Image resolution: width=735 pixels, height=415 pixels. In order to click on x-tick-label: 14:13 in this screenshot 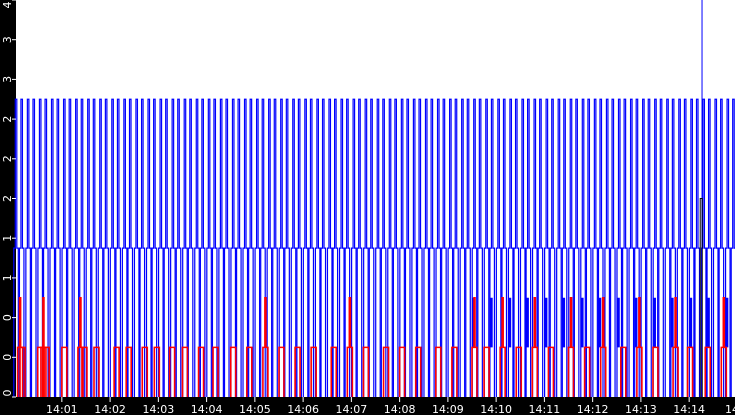, I will do `click(641, 409)`.